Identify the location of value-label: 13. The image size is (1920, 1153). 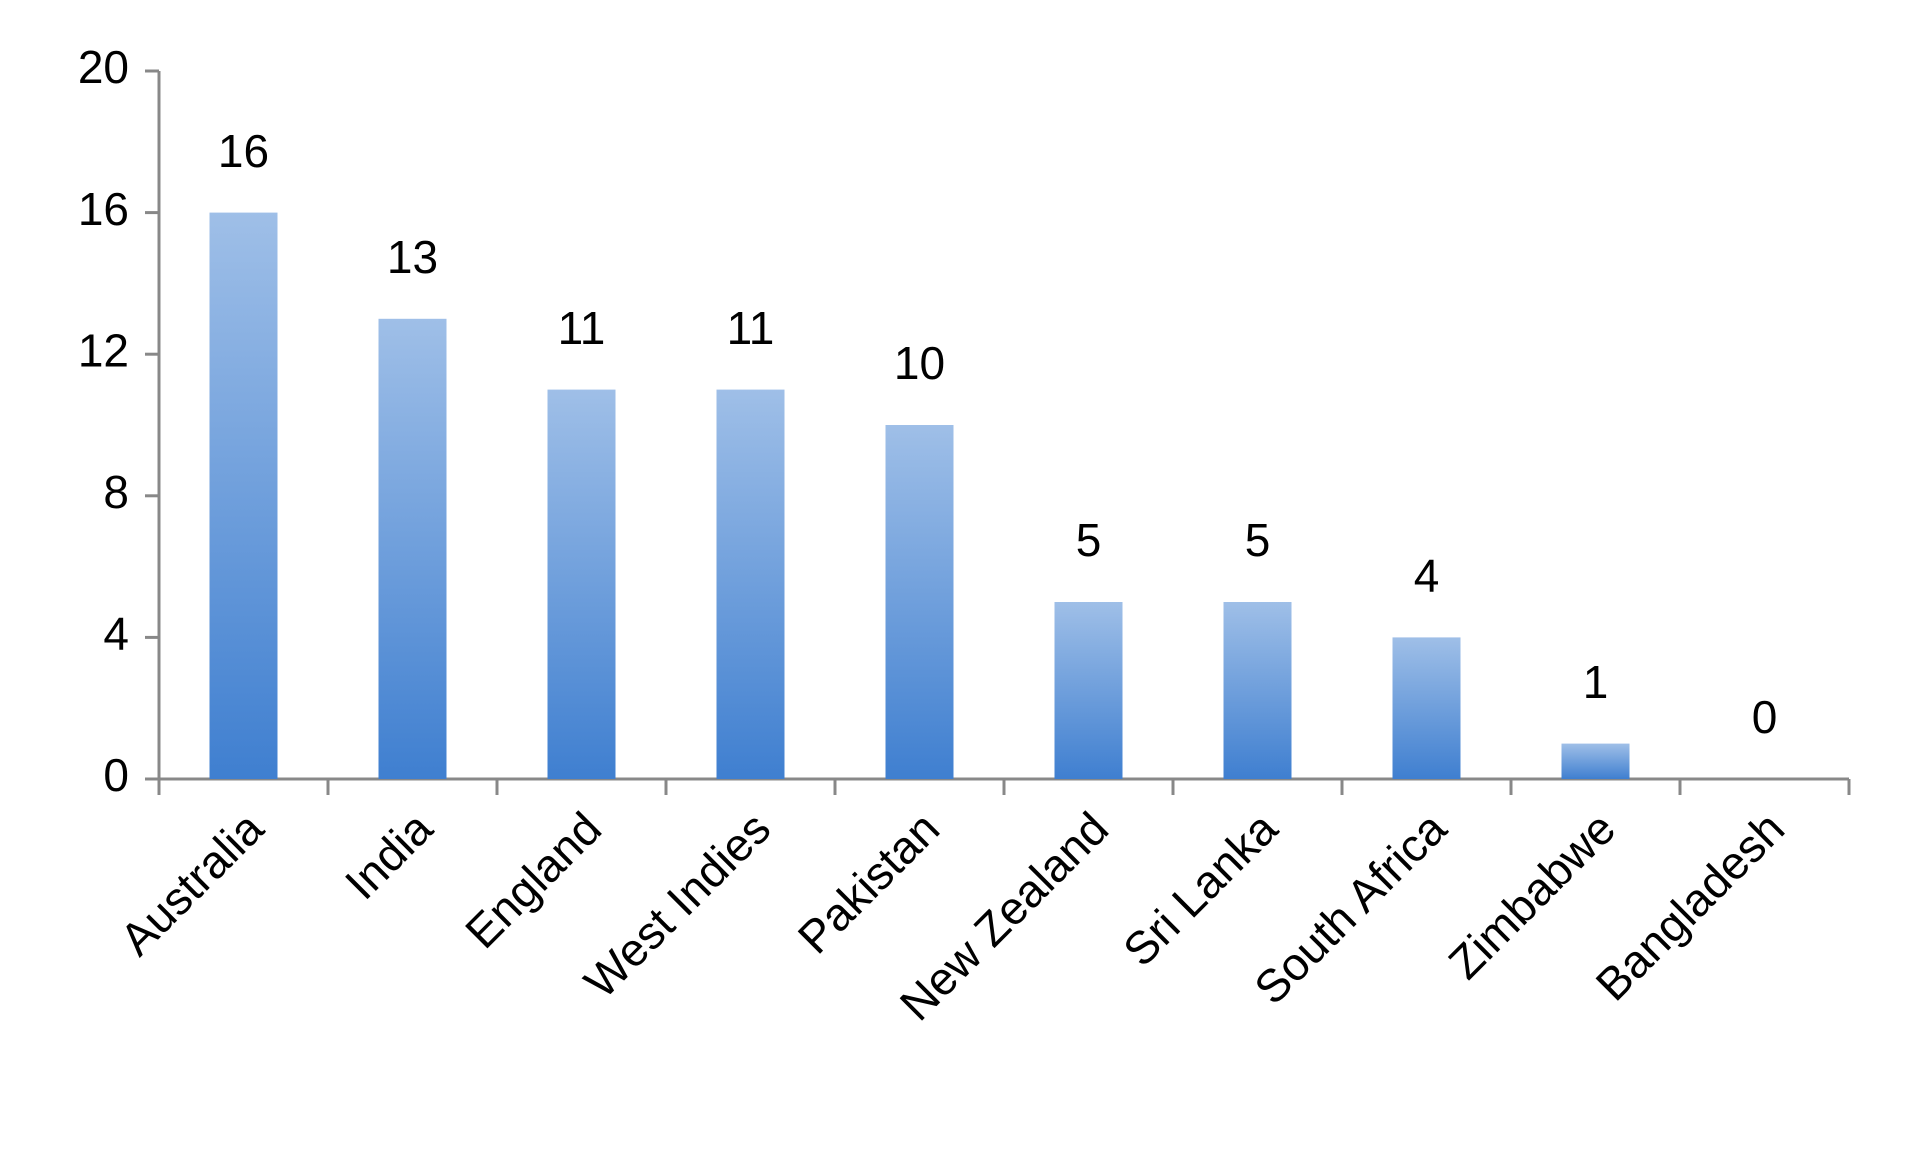
(412, 257).